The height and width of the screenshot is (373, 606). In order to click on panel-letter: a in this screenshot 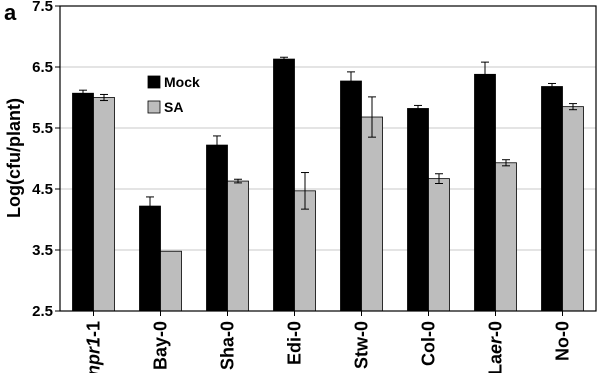, I will do `click(10, 12)`.